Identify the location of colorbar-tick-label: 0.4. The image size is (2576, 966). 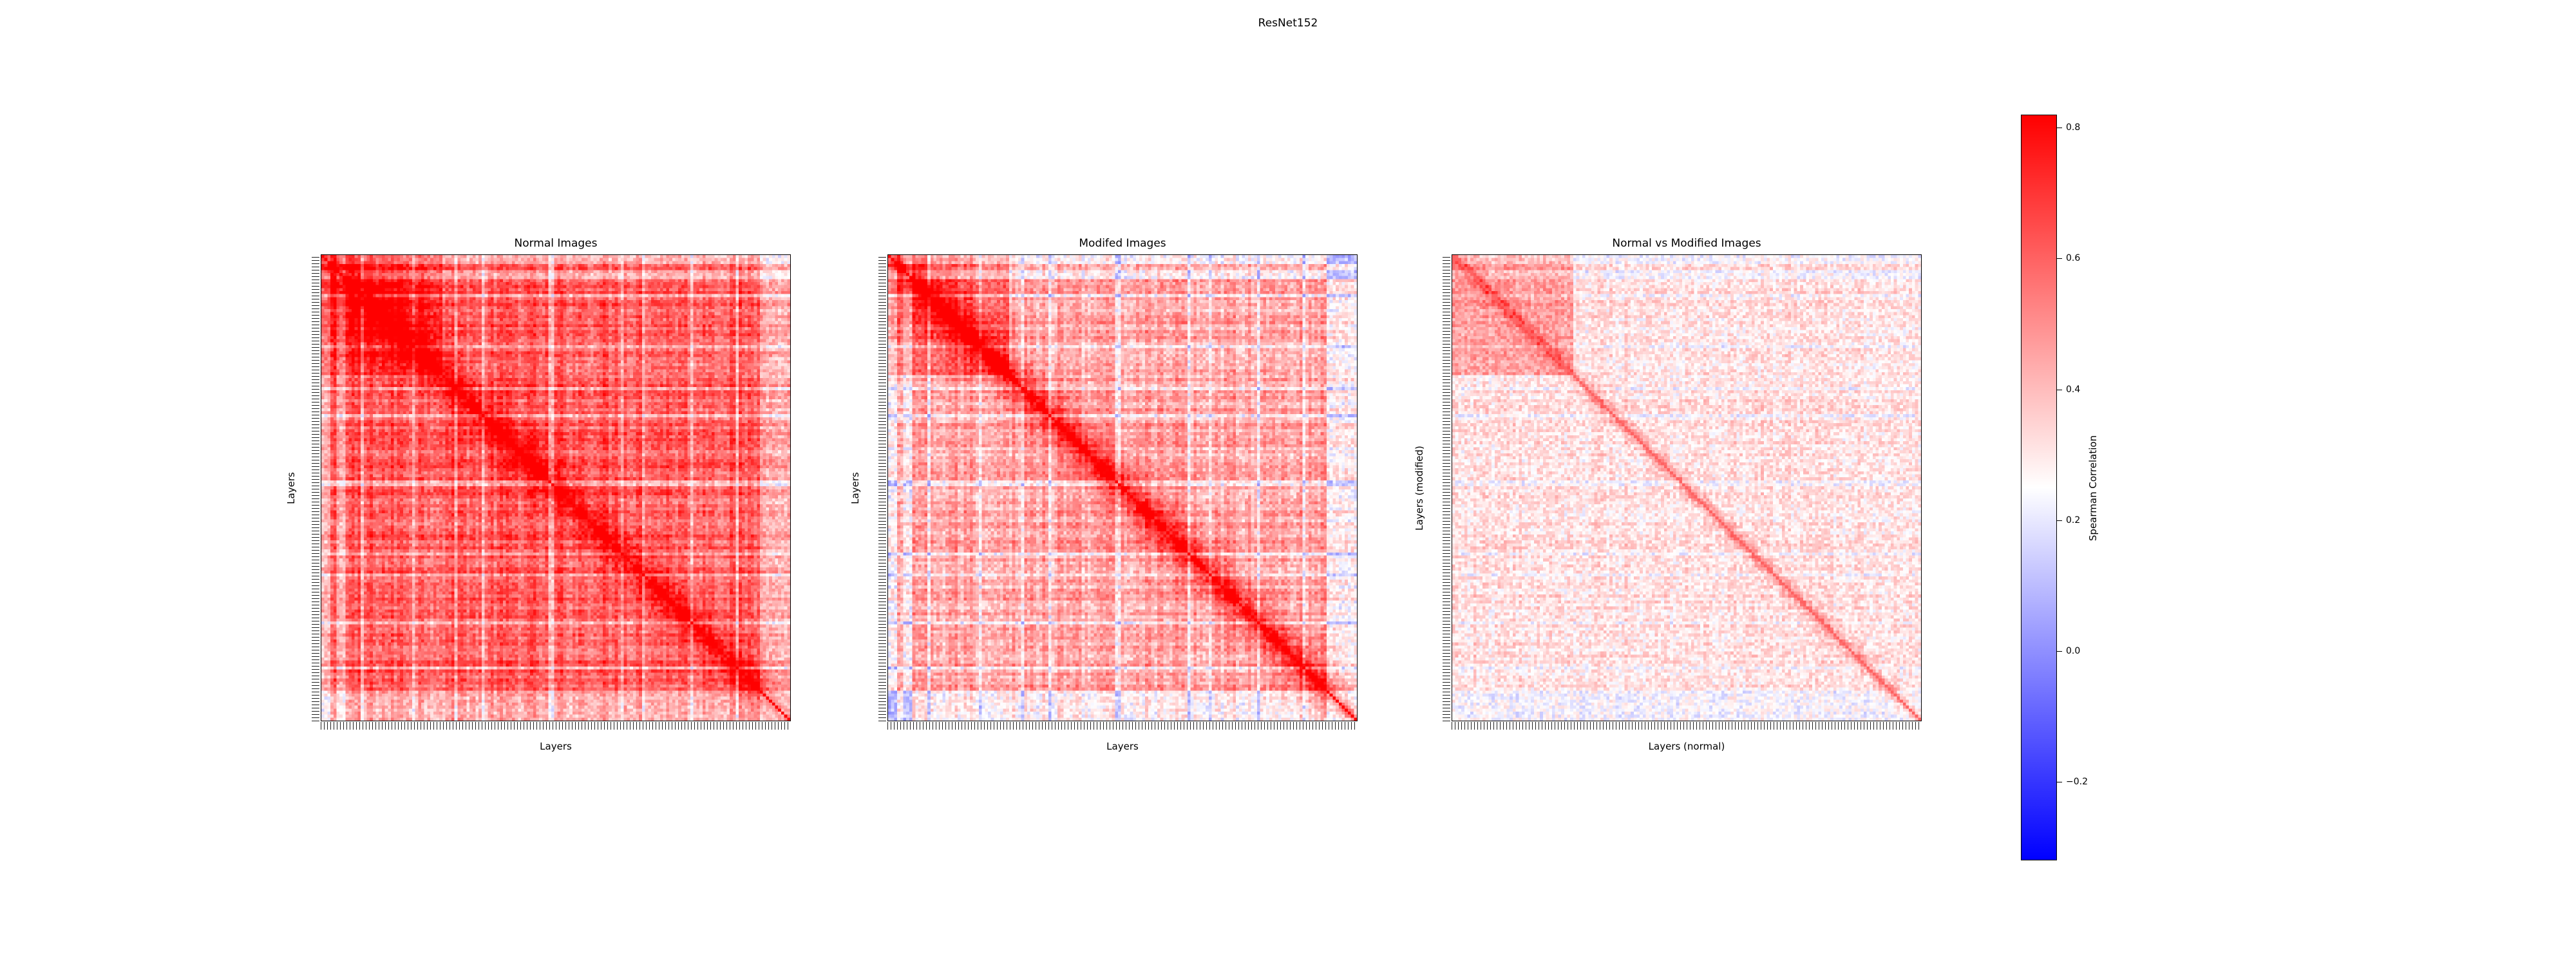
(2073, 389).